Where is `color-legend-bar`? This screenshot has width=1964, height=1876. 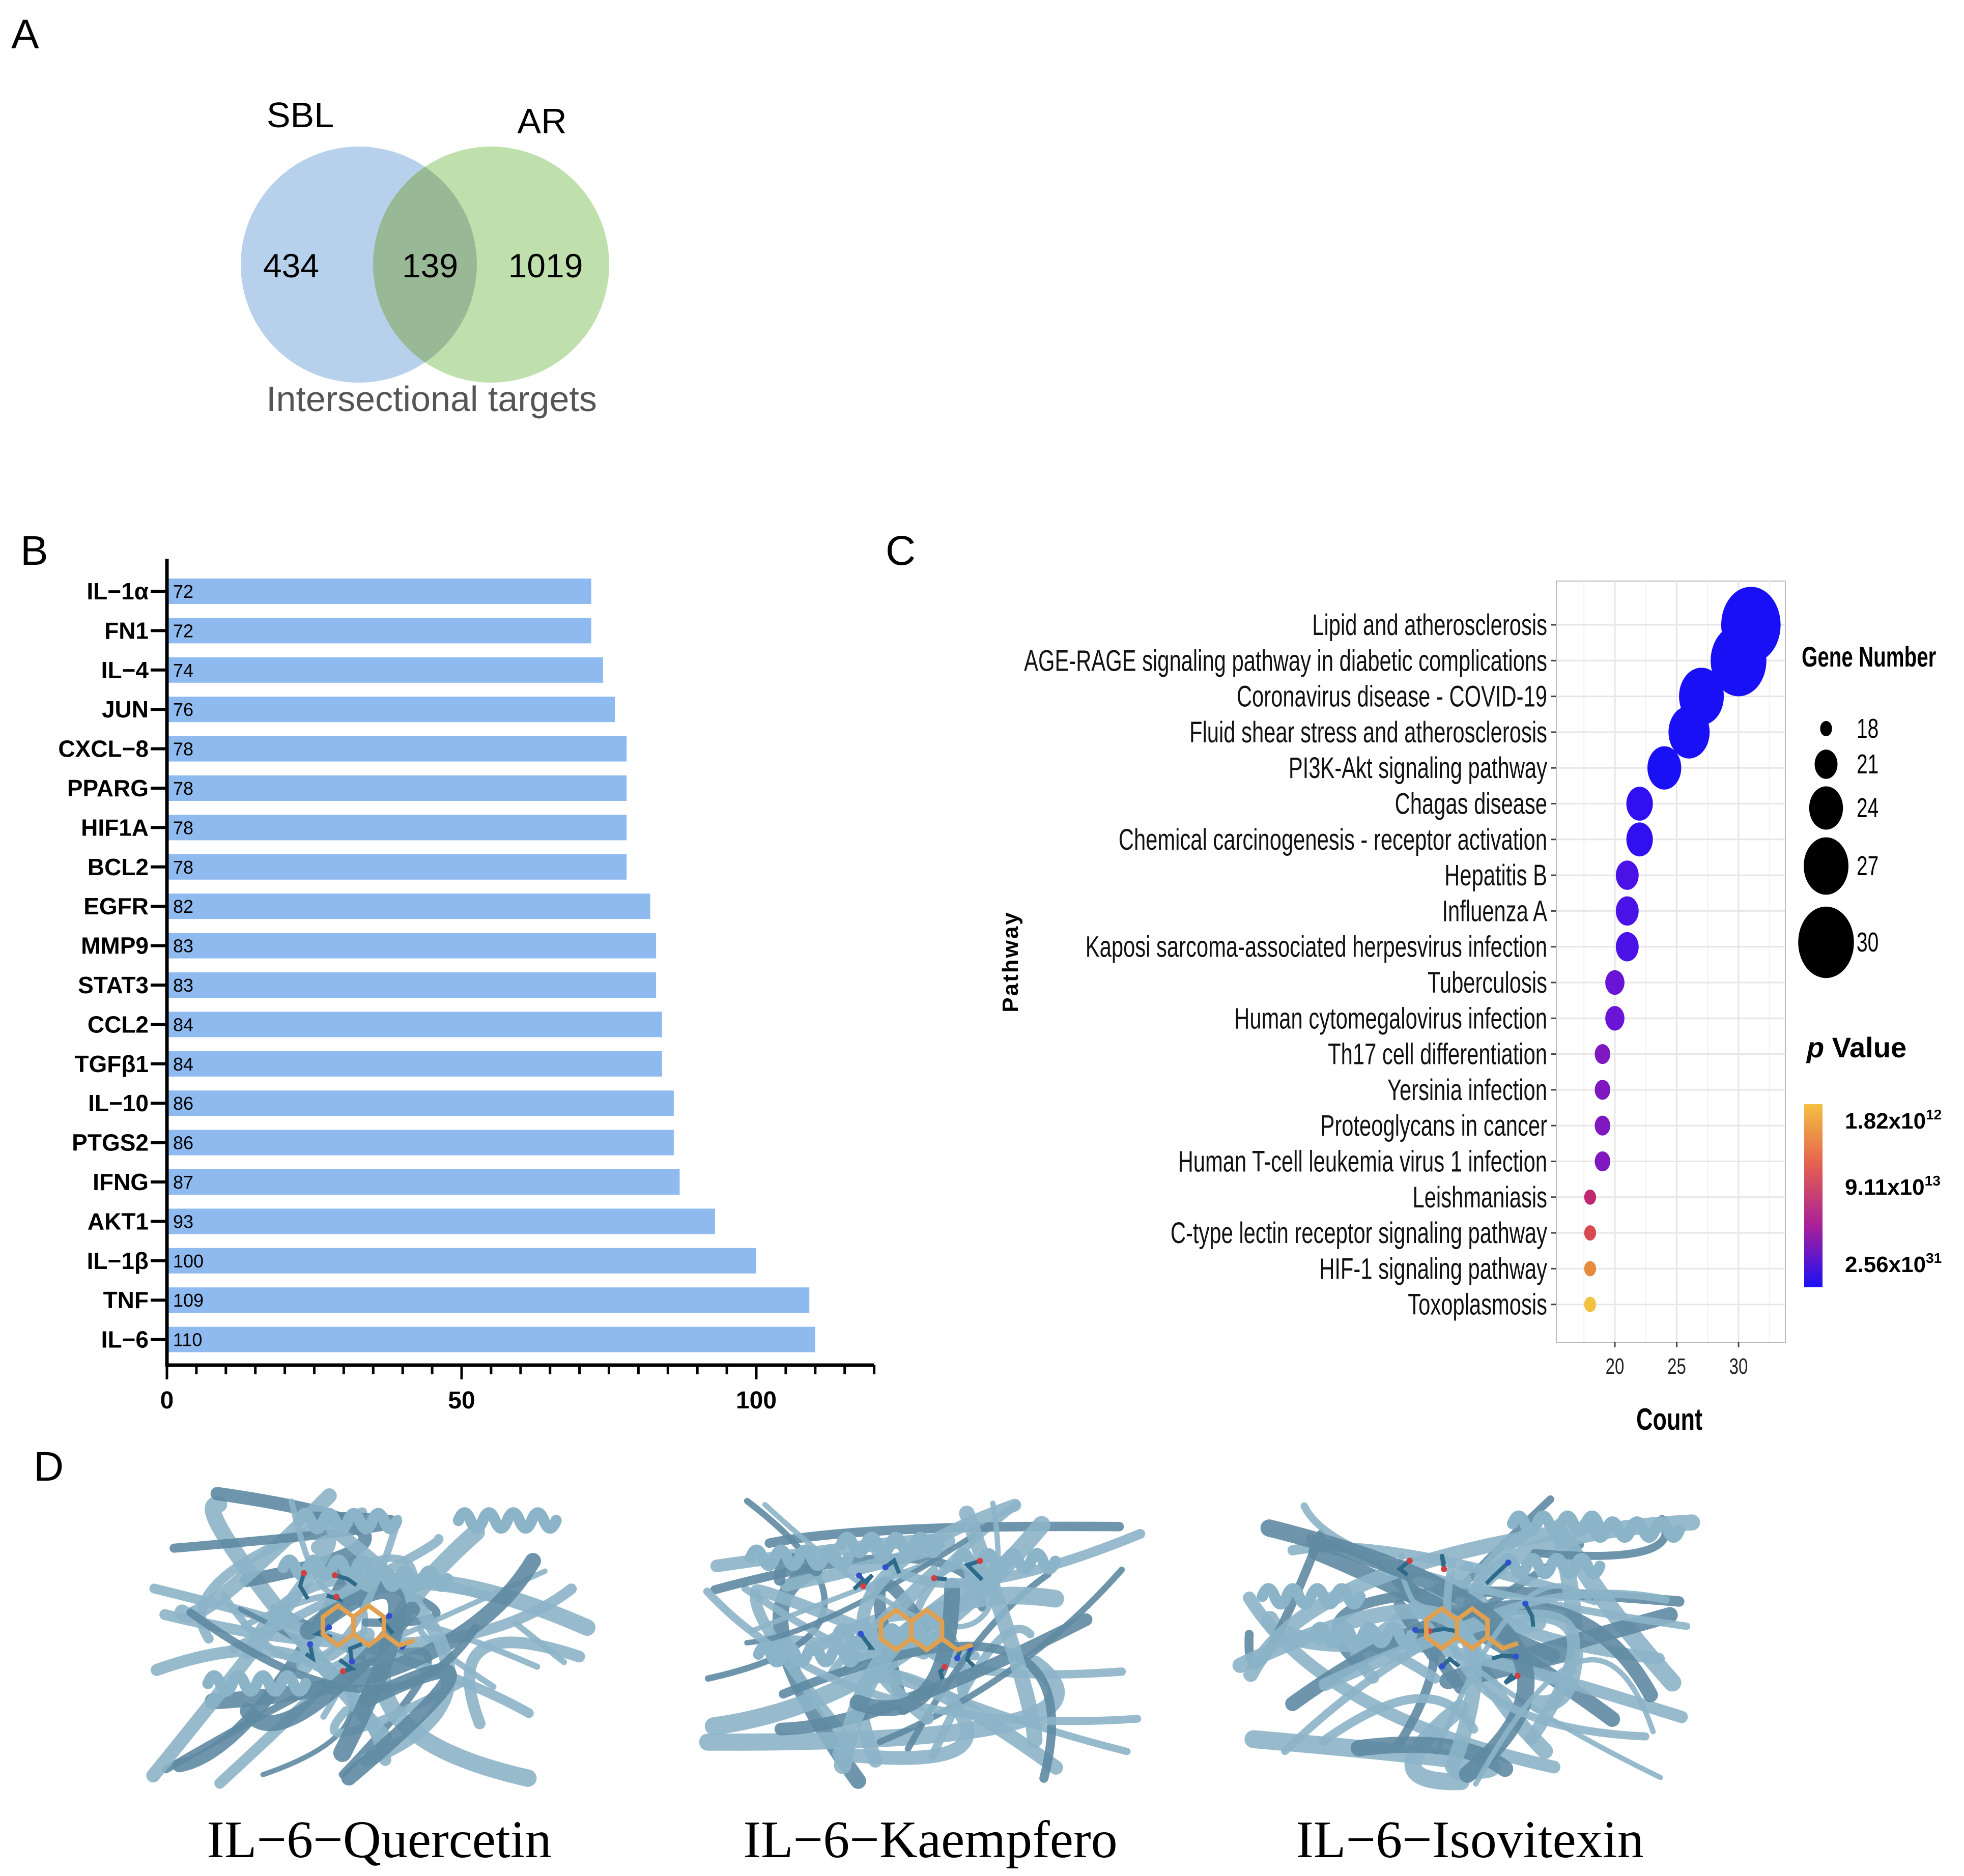
color-legend-bar is located at coordinates (1813, 1195).